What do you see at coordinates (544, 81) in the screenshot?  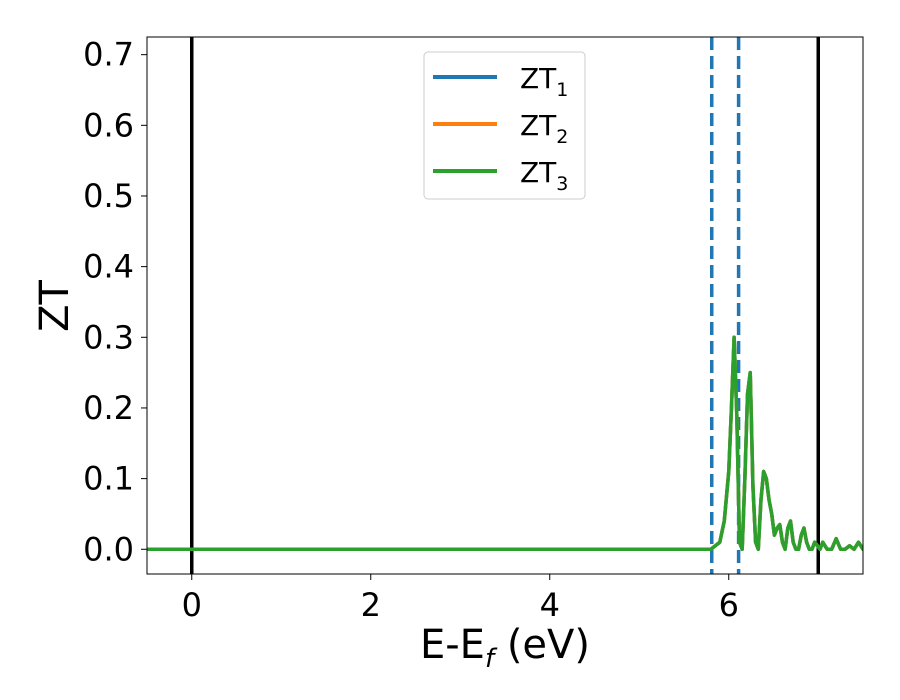 I see `legend-label-1: ZT1` at bounding box center [544, 81].